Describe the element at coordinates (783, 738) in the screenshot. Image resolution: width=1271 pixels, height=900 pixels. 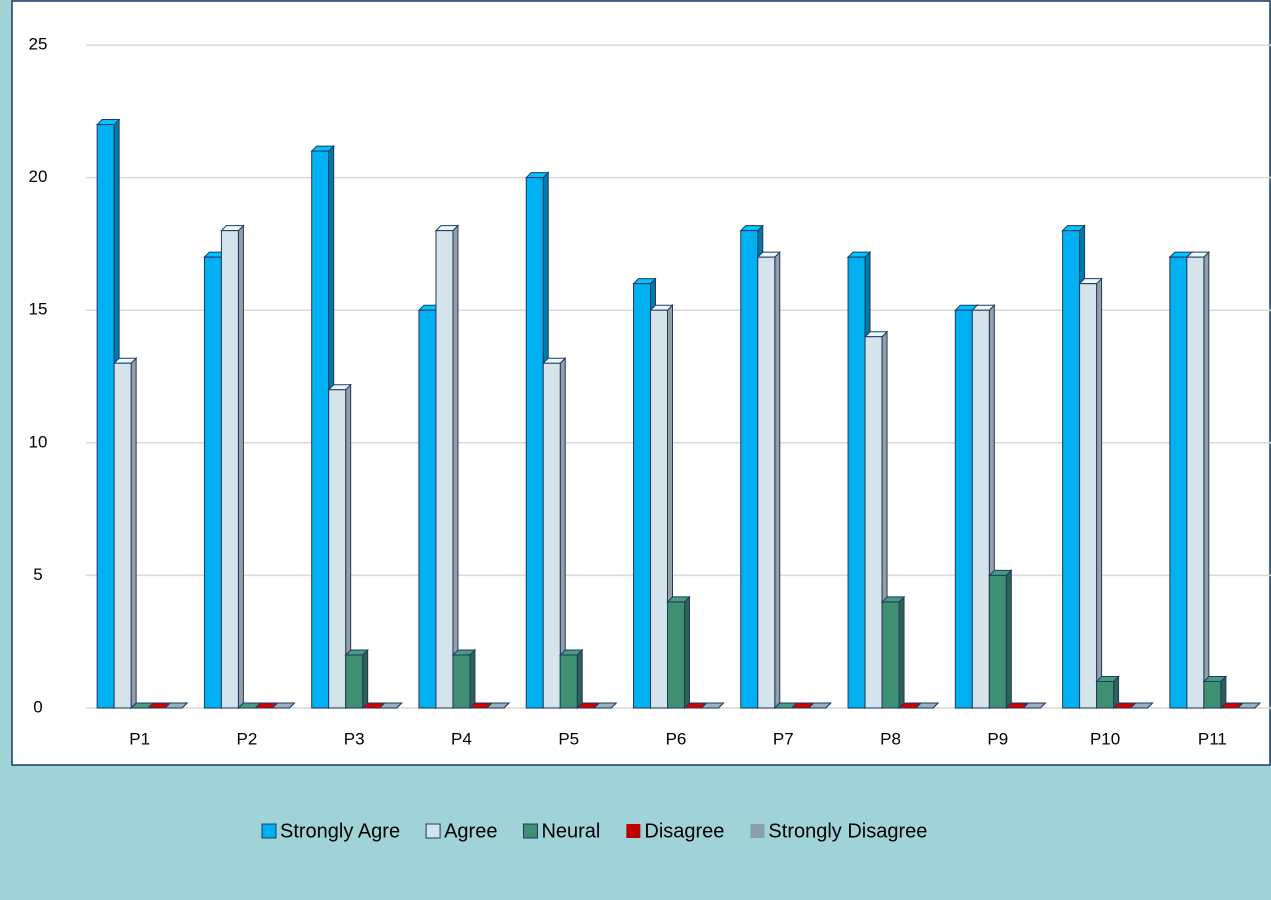
I see `x-tick-label: P7` at that location.